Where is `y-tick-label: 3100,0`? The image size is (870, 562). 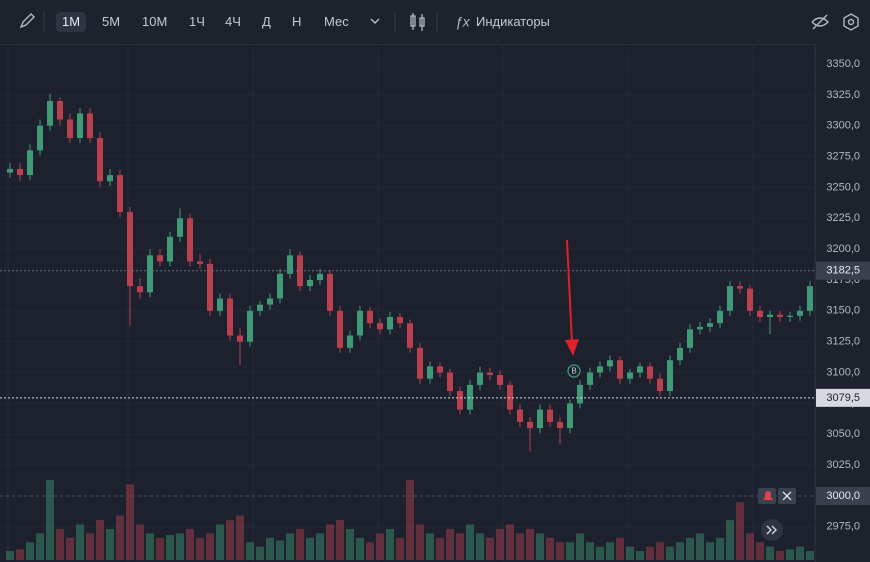 y-tick-label: 3100,0 is located at coordinates (843, 372).